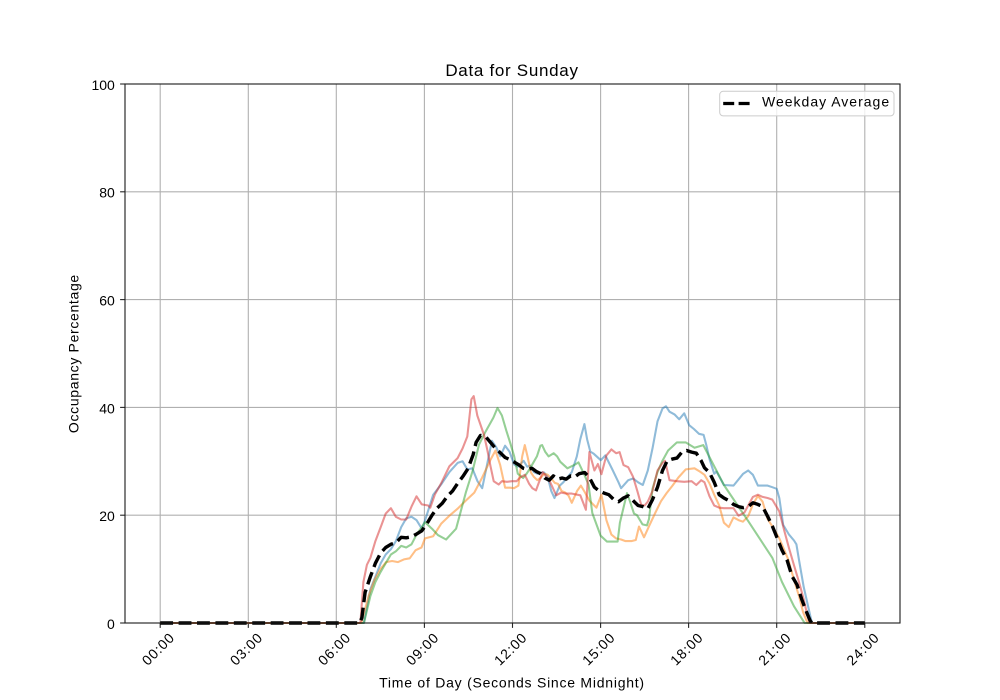 The image size is (1000, 700). Describe the element at coordinates (107, 301) in the screenshot. I see `svg-text: 60` at that location.